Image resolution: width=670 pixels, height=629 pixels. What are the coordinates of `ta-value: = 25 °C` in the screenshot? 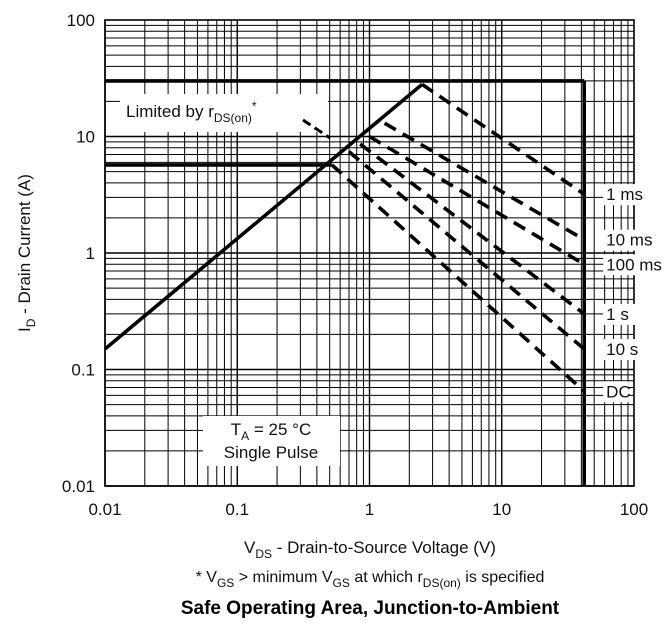 It's located at (280, 429).